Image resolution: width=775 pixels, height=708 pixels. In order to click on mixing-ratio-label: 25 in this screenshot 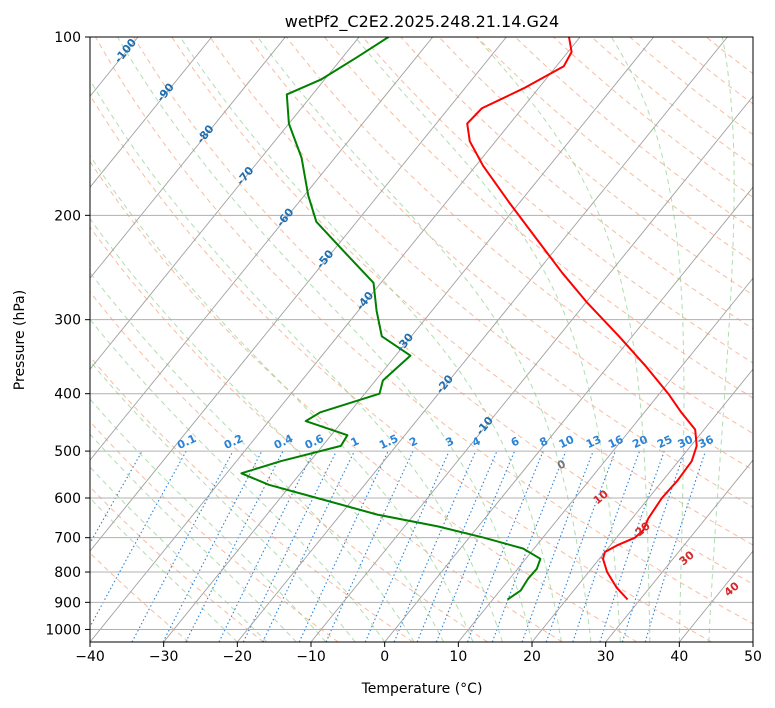, I will do `click(664, 442)`.